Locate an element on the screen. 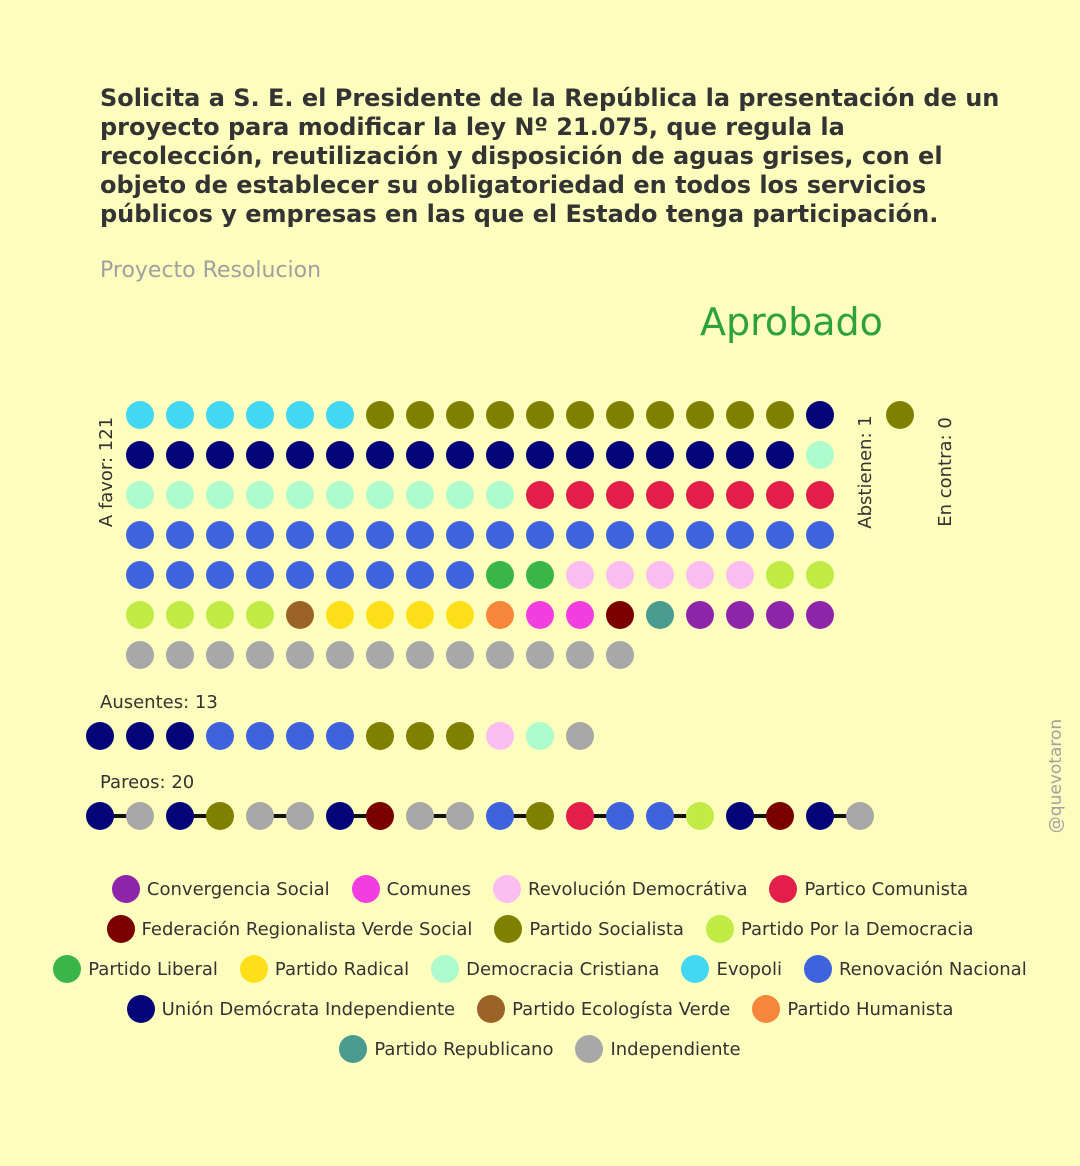  legend-label: Partido Por la Democracia is located at coordinates (857, 929).